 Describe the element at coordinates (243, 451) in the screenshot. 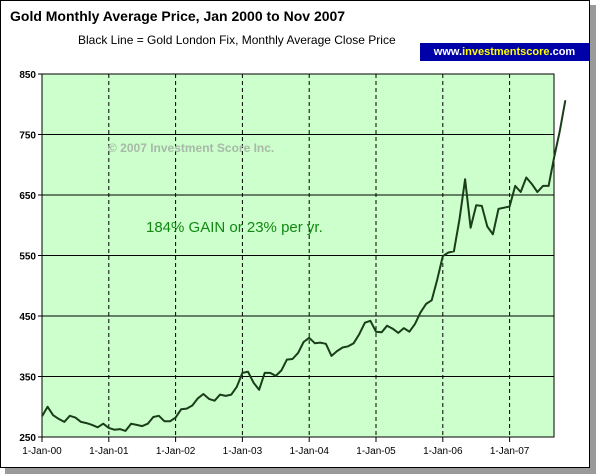

I see `x-tick-label: 1-Jan-03` at that location.